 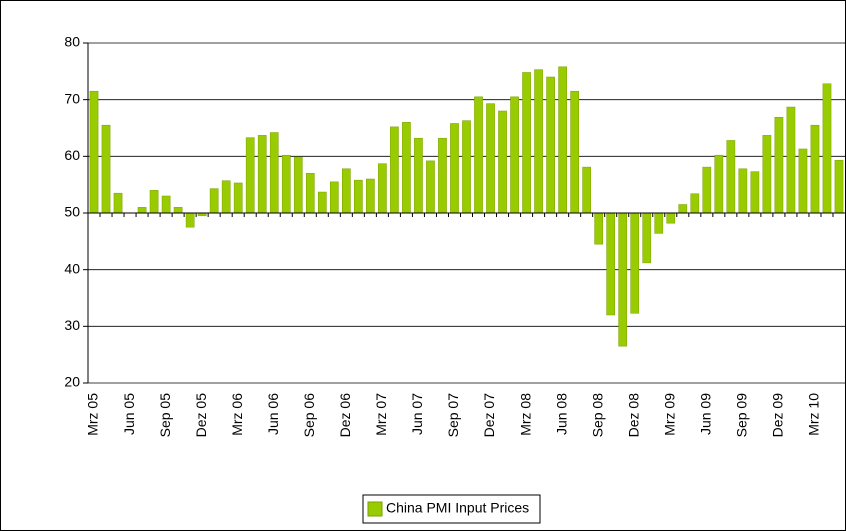 What do you see at coordinates (201, 415) in the screenshot?
I see `x-tick-label: Dez 05` at bounding box center [201, 415].